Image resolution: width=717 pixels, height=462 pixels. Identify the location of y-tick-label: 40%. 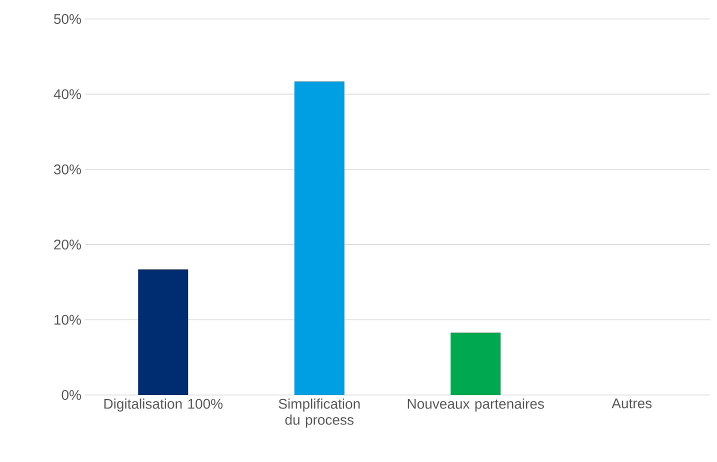
(67, 94).